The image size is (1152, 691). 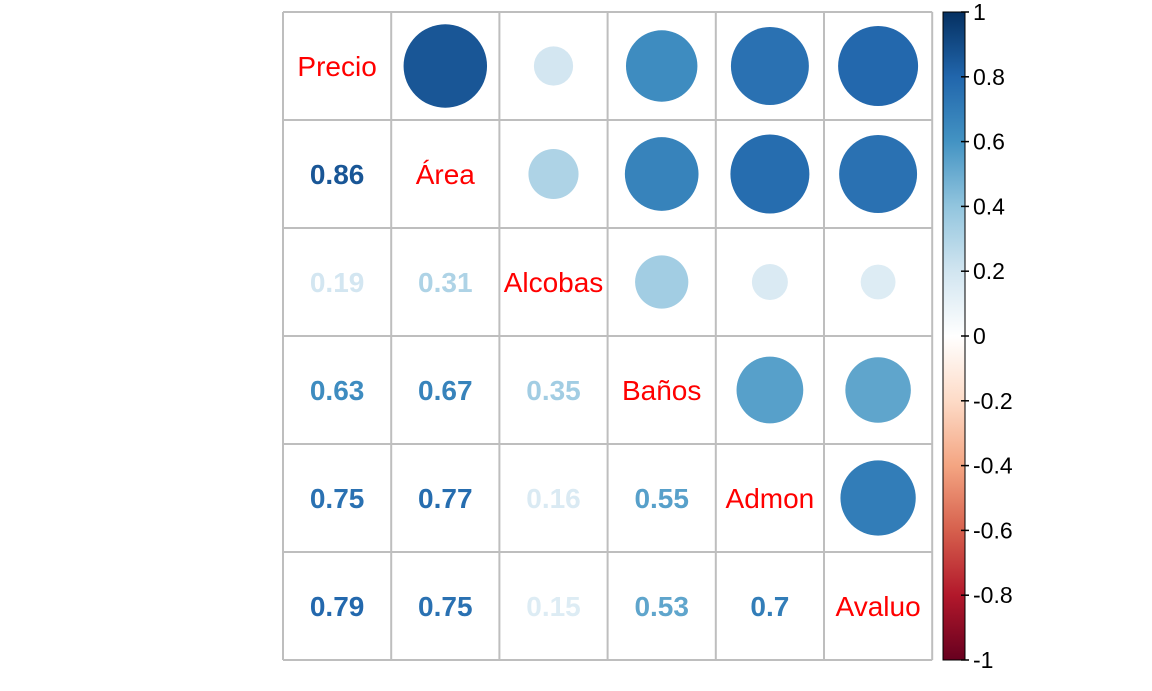 I want to click on variable-label-5: Avaluo, so click(x=878, y=606).